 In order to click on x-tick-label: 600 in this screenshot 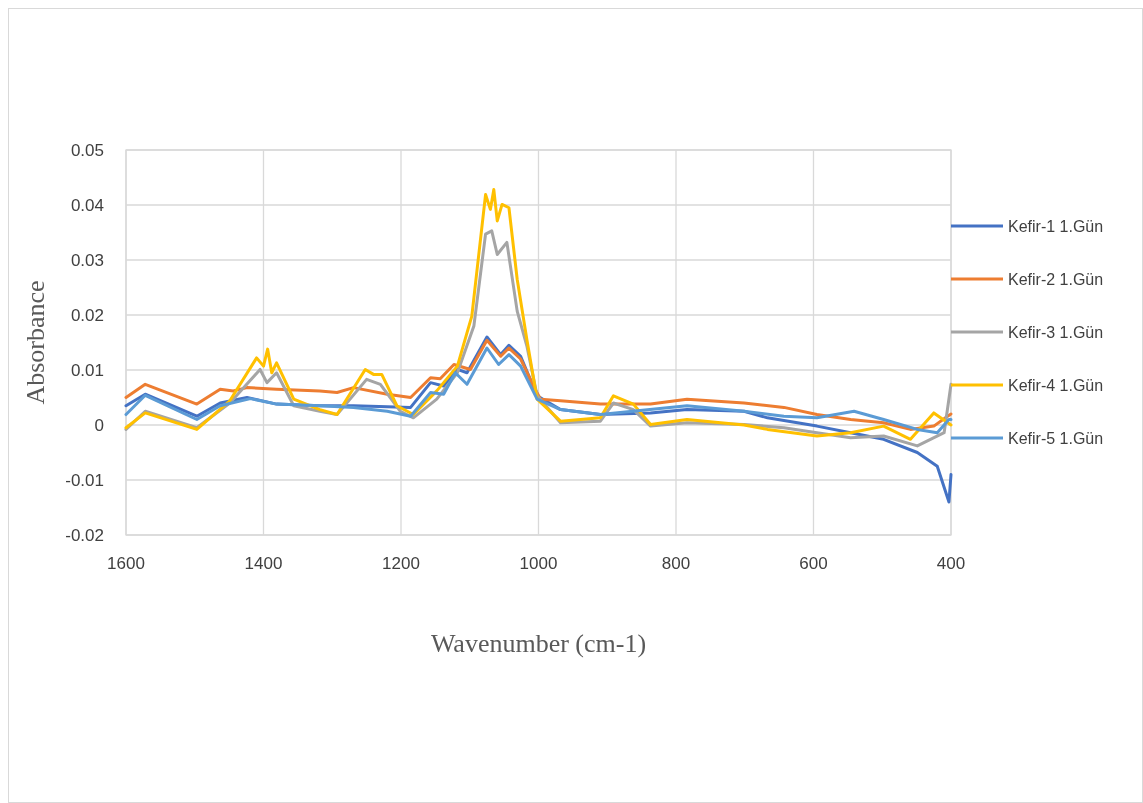, I will do `click(813, 563)`.